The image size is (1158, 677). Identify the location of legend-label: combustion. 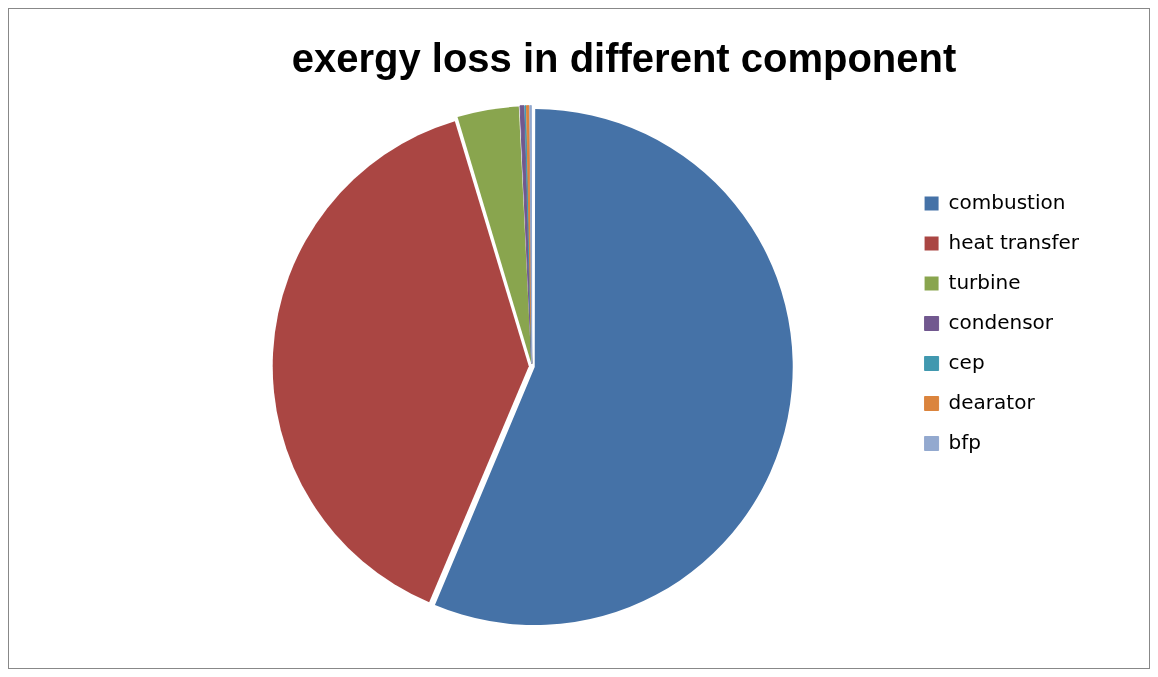
(1007, 201).